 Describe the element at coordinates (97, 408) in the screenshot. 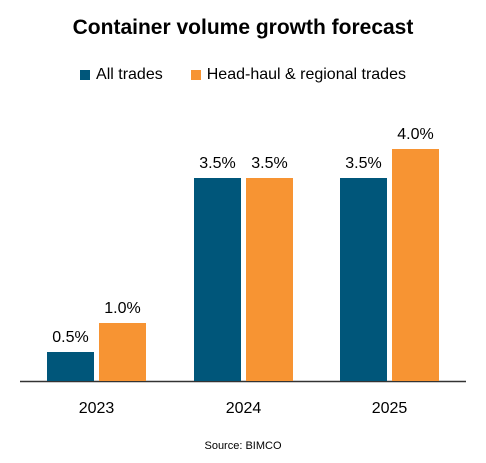

I see `x-tick-label-2023: 2023` at that location.